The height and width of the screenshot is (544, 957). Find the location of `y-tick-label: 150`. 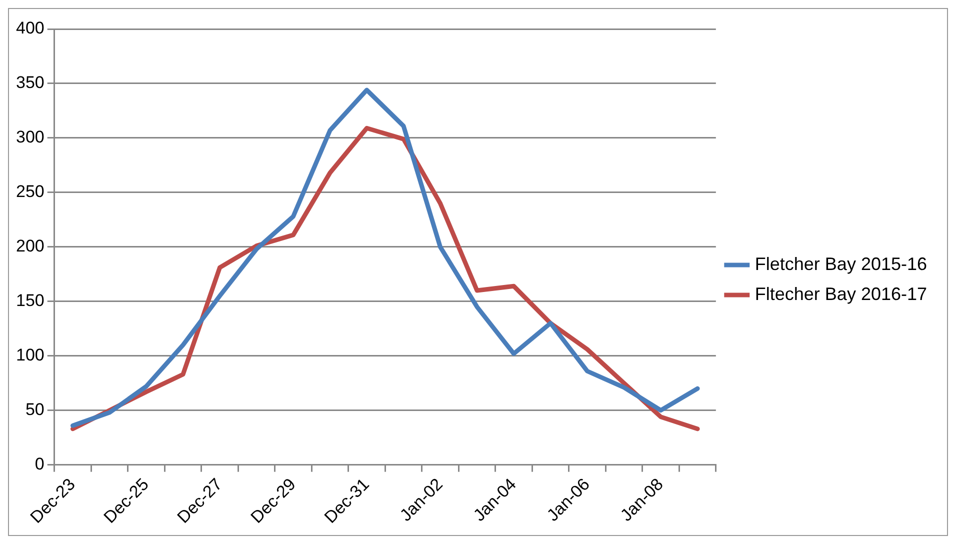

y-tick-label: 150 is located at coordinates (30, 300).